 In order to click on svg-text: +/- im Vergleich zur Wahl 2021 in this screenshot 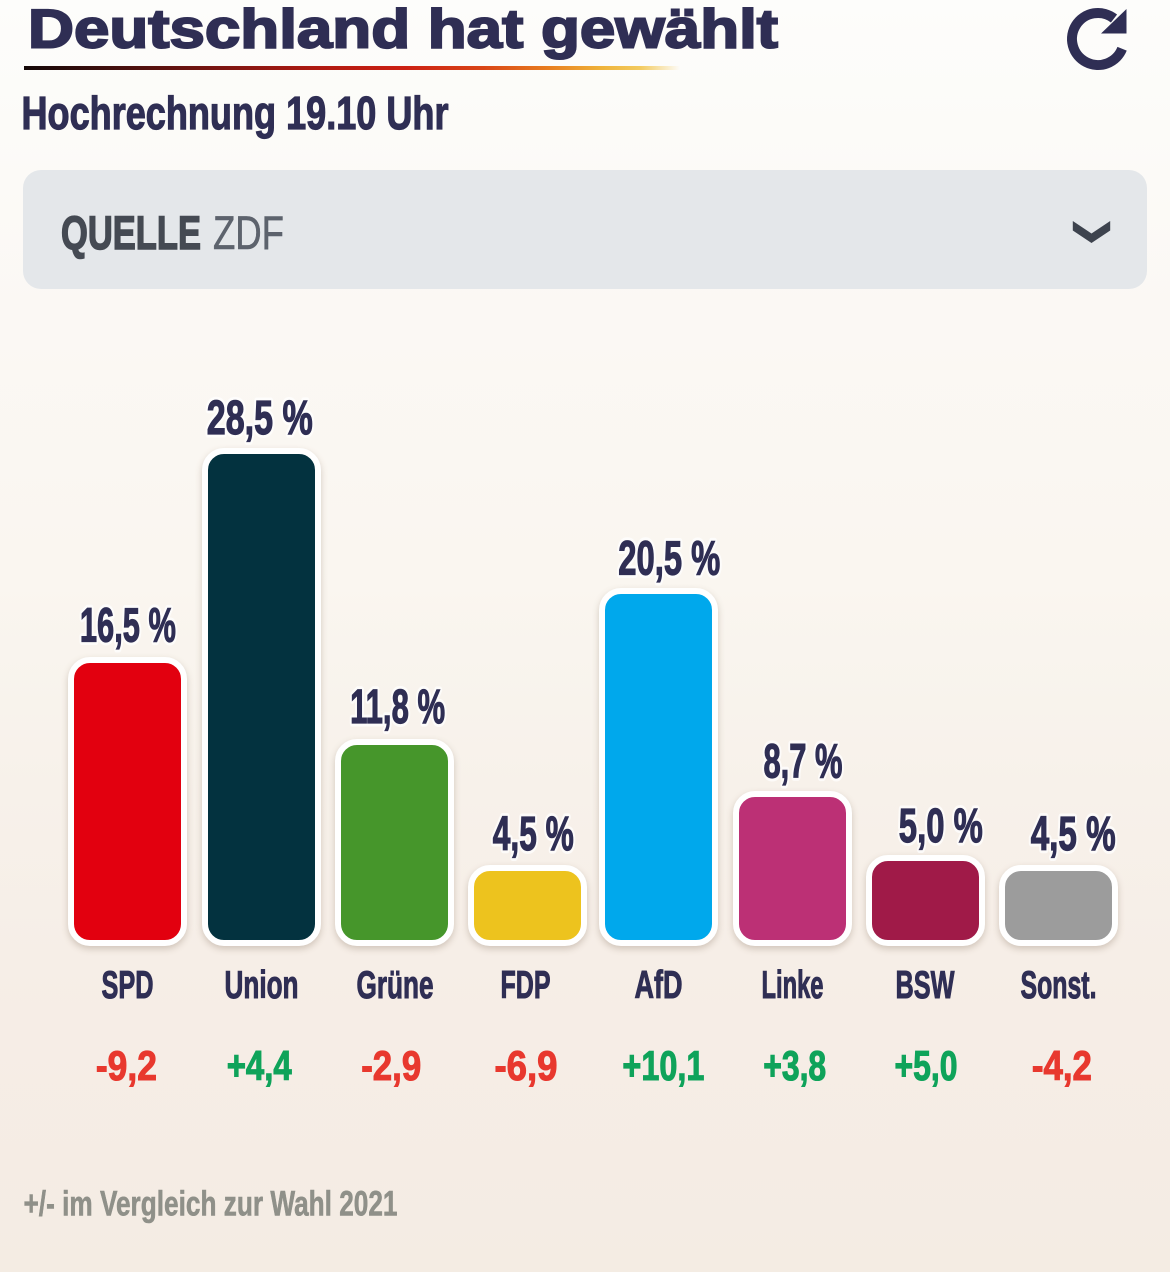, I will do `click(211, 1204)`.